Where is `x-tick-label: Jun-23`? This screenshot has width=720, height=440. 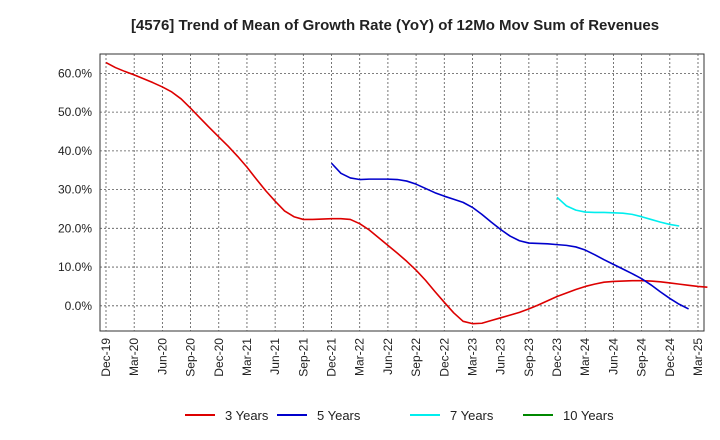
x-tick-label: Jun-23 is located at coordinates (501, 356).